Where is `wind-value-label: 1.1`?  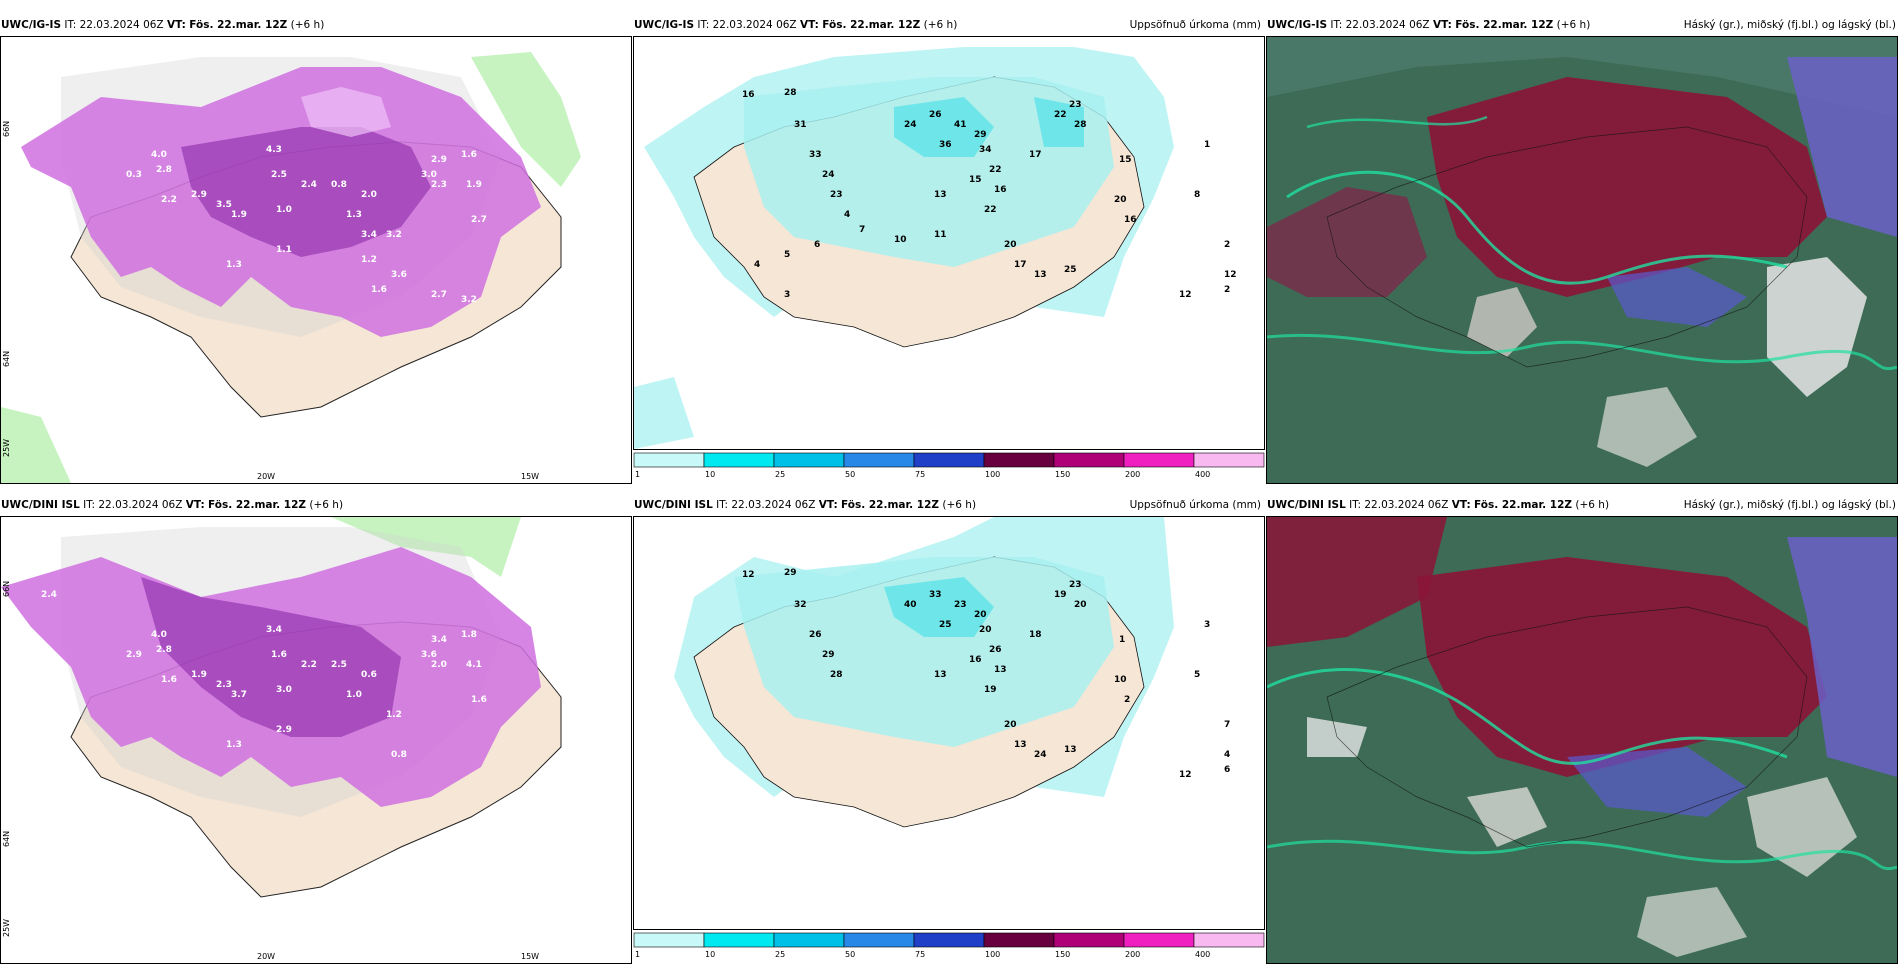 wind-value-label: 1.1 is located at coordinates (284, 250).